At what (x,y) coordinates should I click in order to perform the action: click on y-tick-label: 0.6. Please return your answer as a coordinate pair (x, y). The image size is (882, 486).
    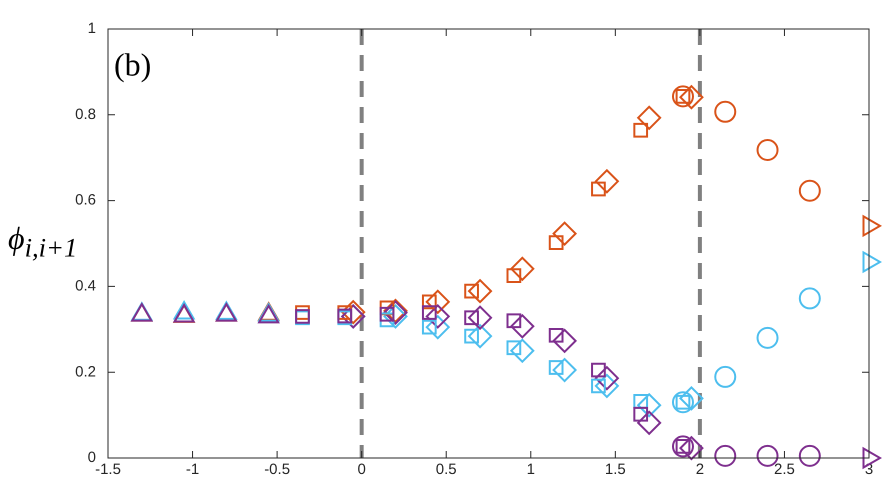
    Looking at the image, I should click on (85, 200).